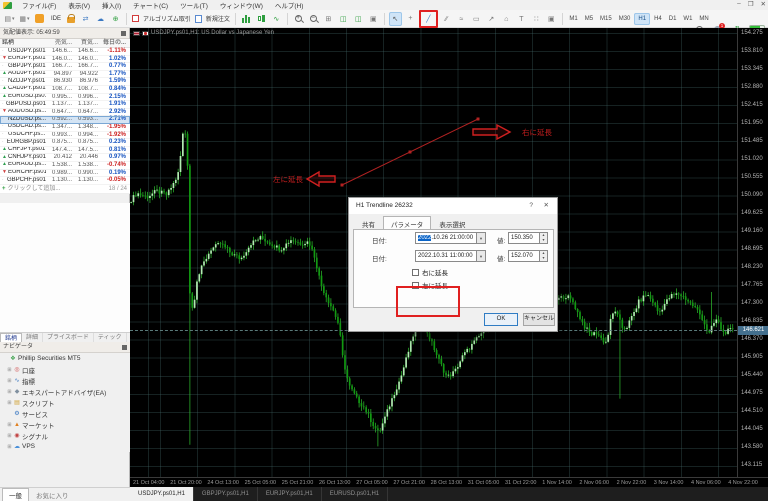  Describe the element at coordinates (15, 494) in the screenshot. I see `toolbox-tab-一般: 一般` at that location.